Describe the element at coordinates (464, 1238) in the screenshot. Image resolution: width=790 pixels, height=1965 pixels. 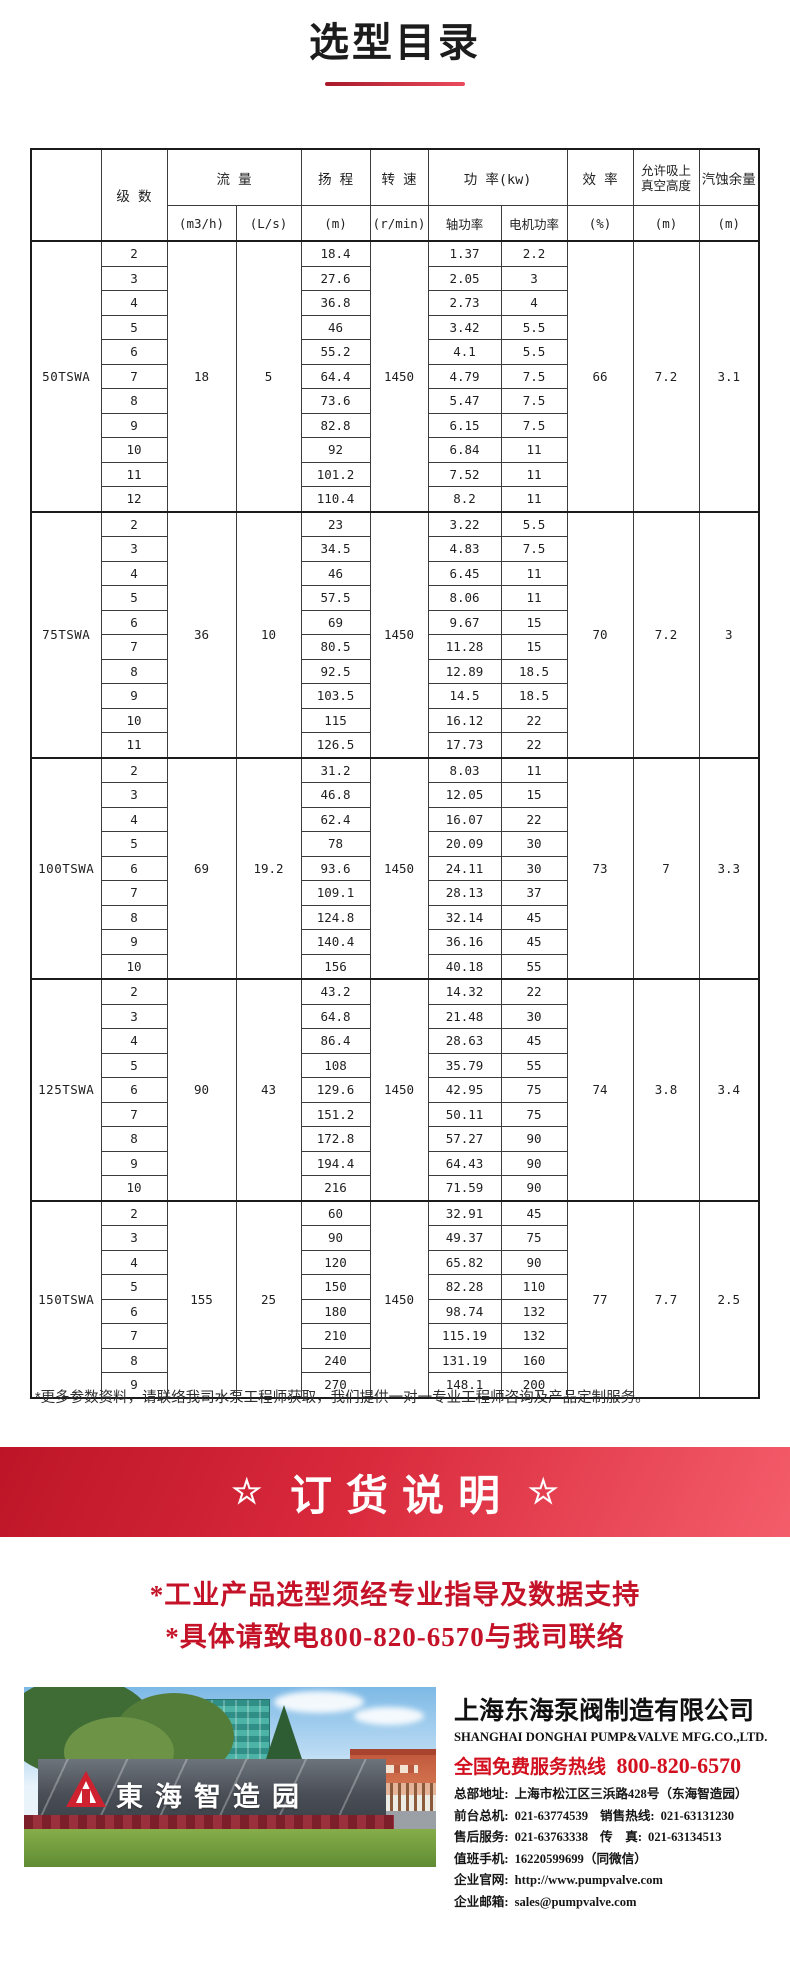
I see `shaft-power-cell: 49.37` at that location.